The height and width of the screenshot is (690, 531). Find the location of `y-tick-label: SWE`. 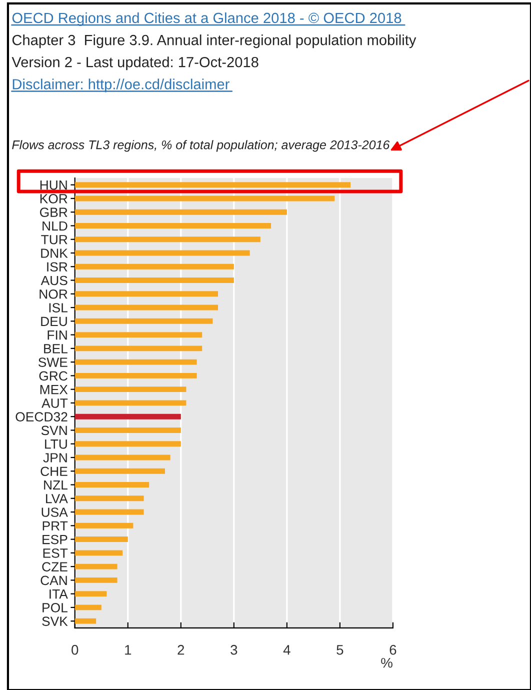

y-tick-label: SWE is located at coordinates (53, 362).